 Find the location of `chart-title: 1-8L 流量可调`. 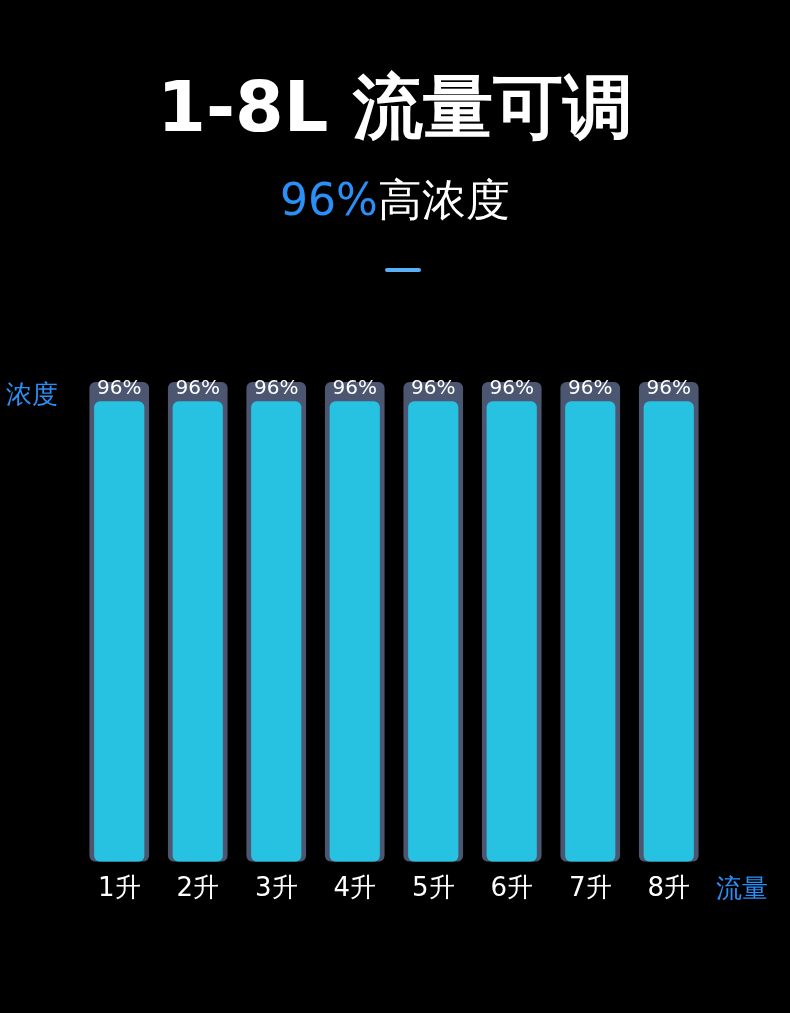

chart-title: 1-8L 流量可调 is located at coordinates (395, 107).